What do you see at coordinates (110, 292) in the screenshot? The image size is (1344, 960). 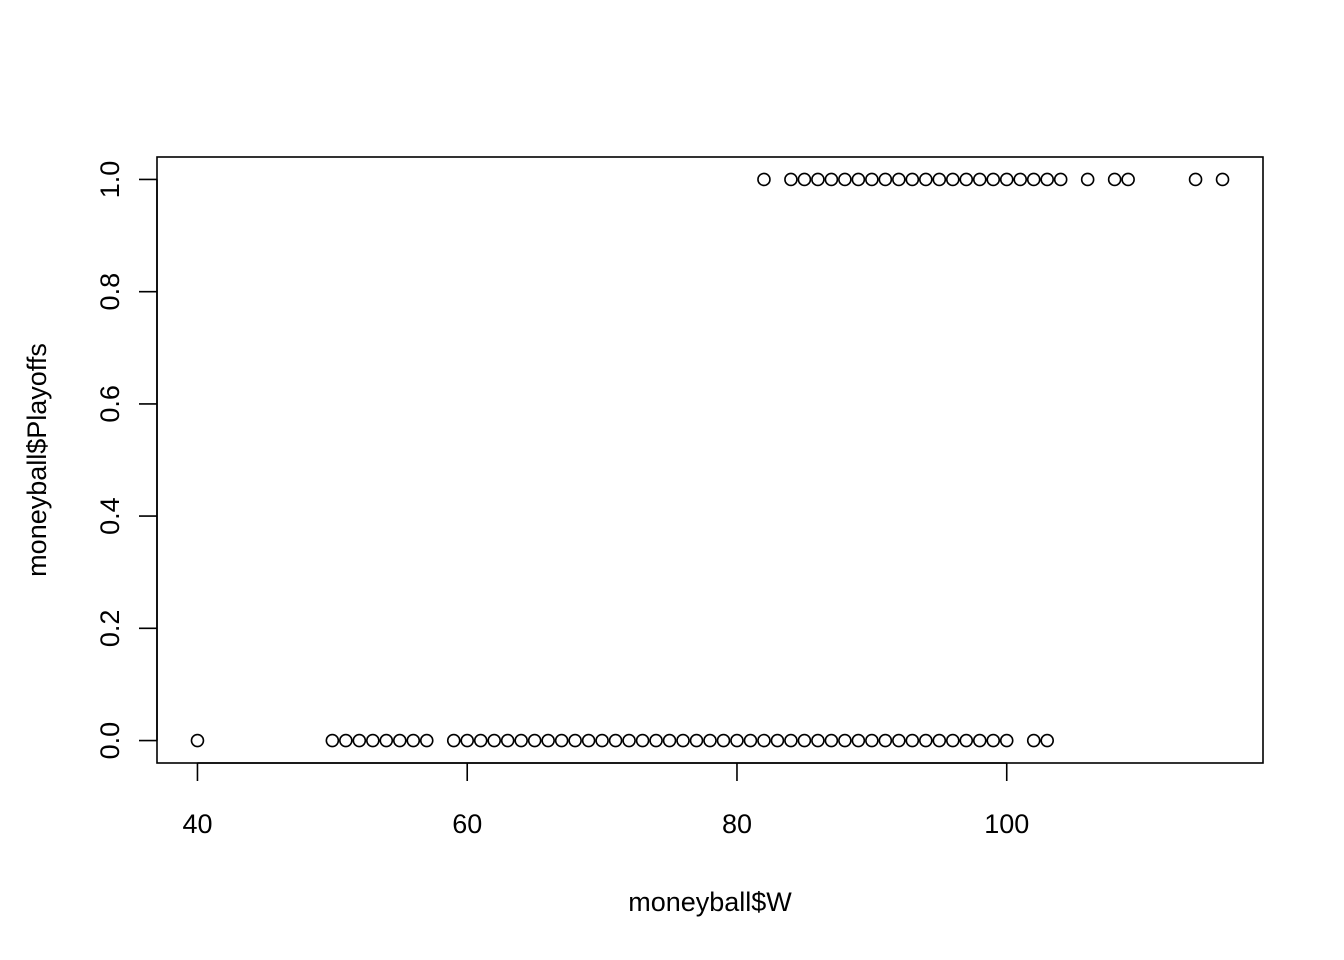 I see `y-tick-label: 0.8` at bounding box center [110, 292].